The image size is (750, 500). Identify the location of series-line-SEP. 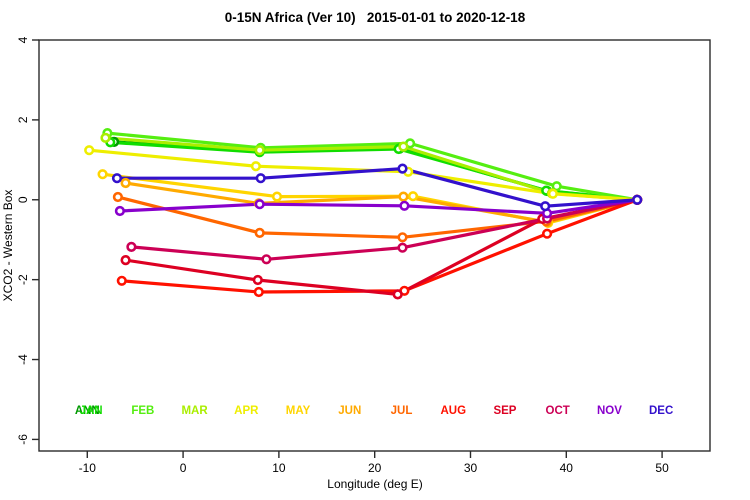
(381, 247).